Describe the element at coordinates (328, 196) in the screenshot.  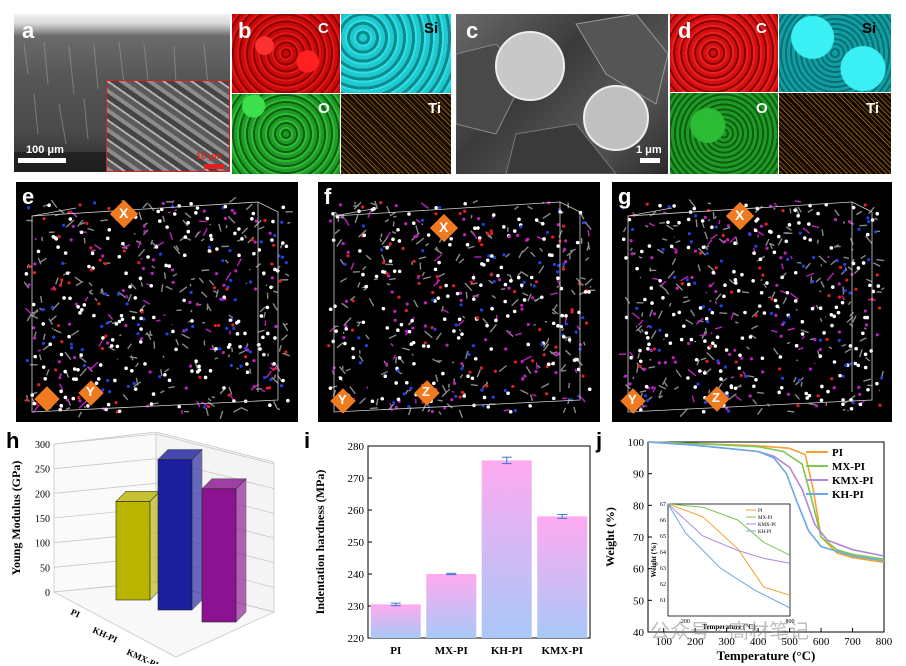
I see `panel-label-f: f` at that location.